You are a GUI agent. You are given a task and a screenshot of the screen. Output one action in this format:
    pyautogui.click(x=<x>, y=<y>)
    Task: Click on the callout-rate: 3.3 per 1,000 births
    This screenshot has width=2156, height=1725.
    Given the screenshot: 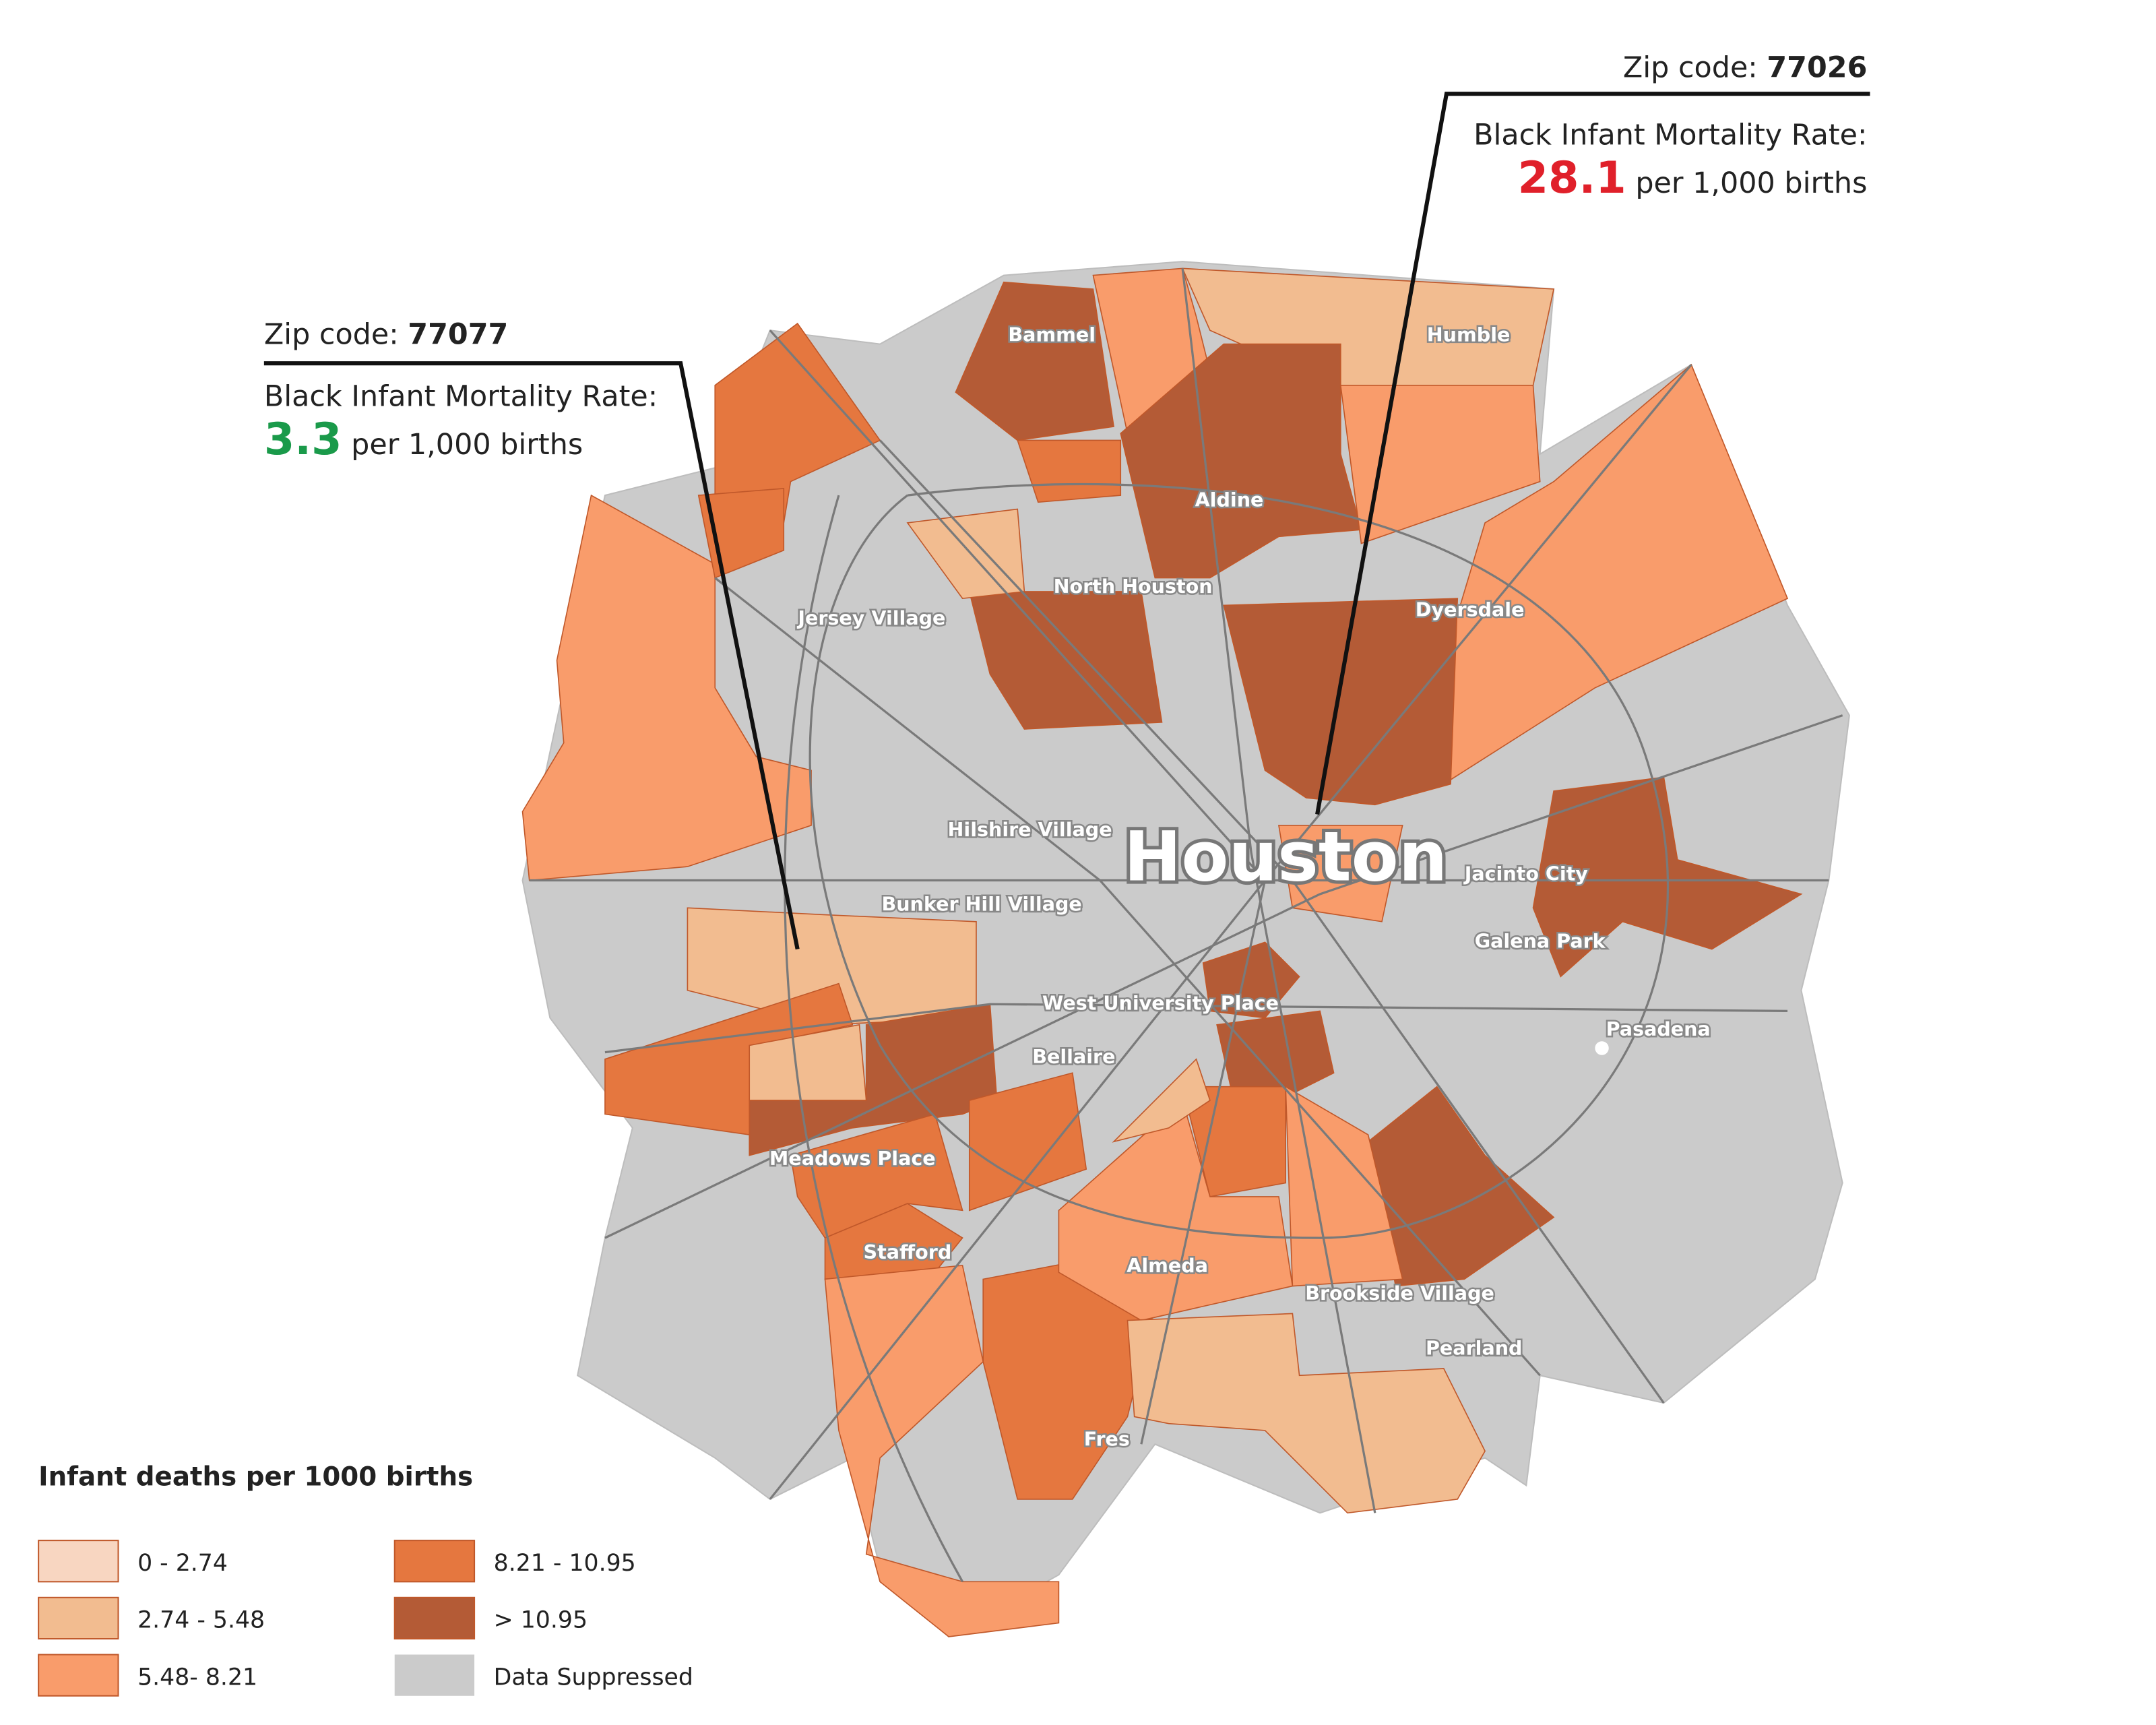 What is the action you would take?
    pyautogui.click(x=423, y=439)
    